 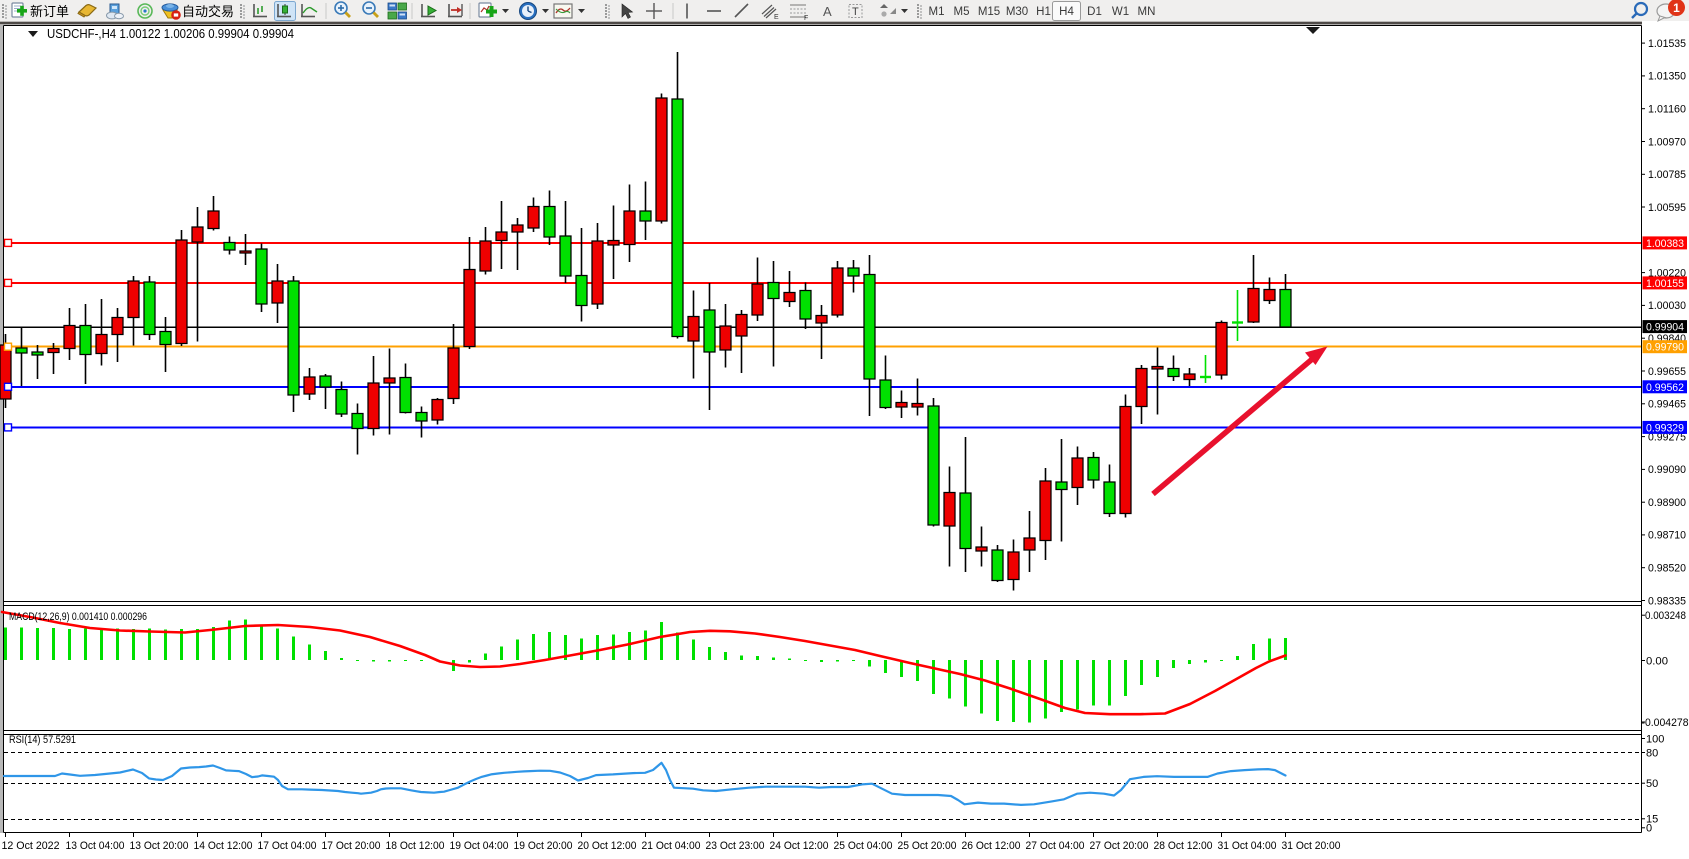 What do you see at coordinates (1667, 601) in the screenshot?
I see `svg-text: 0.98335` at bounding box center [1667, 601].